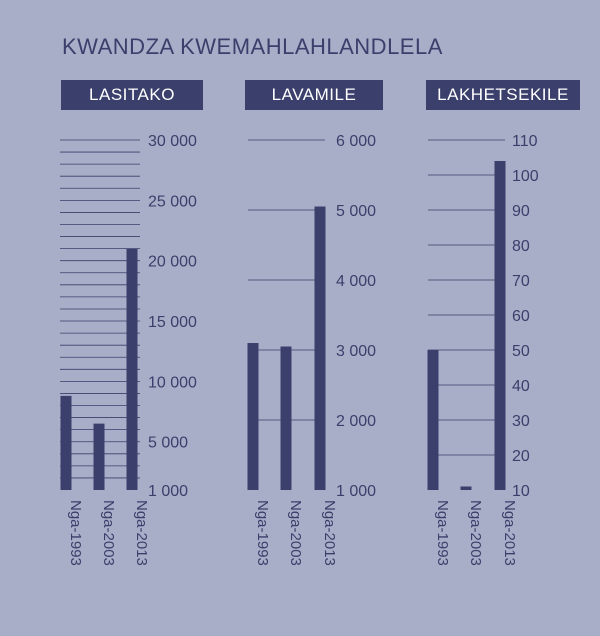  Describe the element at coordinates (356, 141) in the screenshot. I see `y-tick-label: 6 000` at that location.